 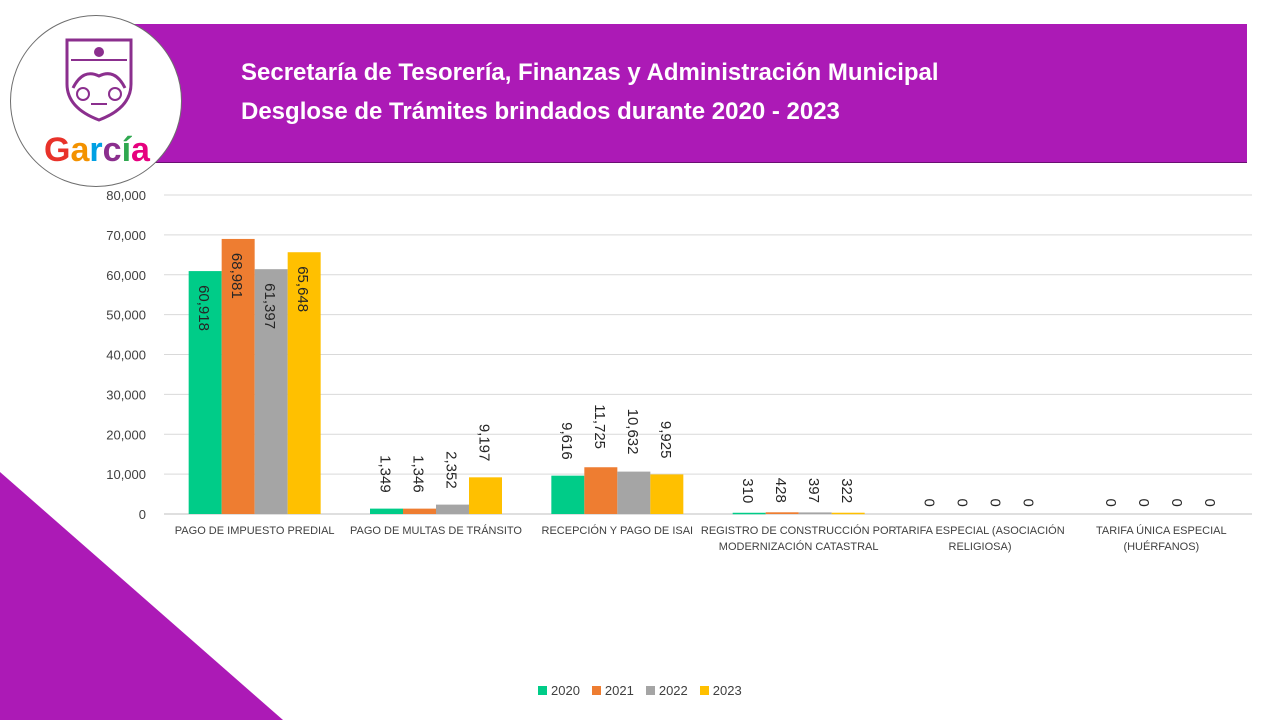 I want to click on x-tick-label: REGISTRO DE CONSTRUCCIÓN POR, so click(x=799, y=530).